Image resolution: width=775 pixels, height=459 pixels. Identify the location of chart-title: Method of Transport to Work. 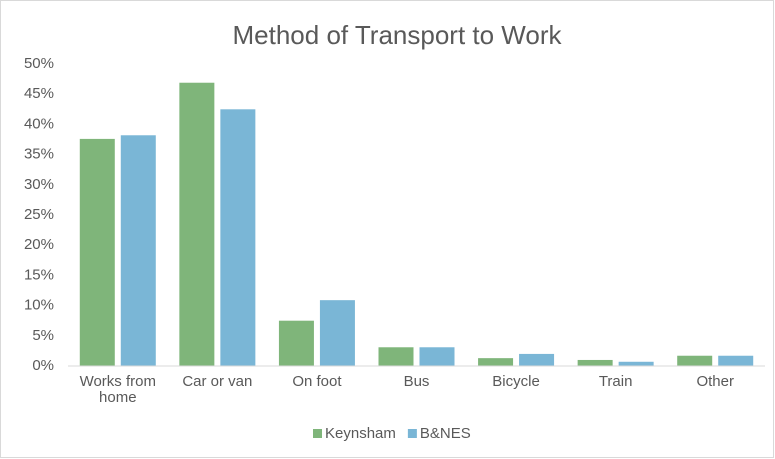
(398, 35).